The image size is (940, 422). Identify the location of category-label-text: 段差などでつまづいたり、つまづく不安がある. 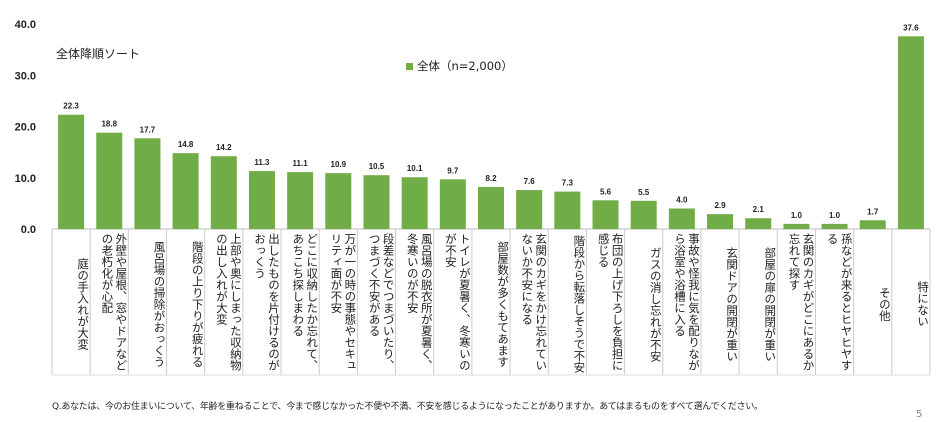
(381, 302).